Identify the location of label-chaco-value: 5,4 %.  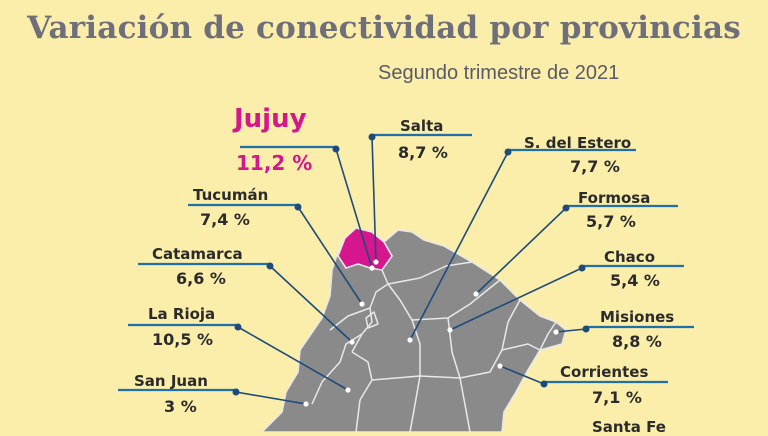
(635, 280).